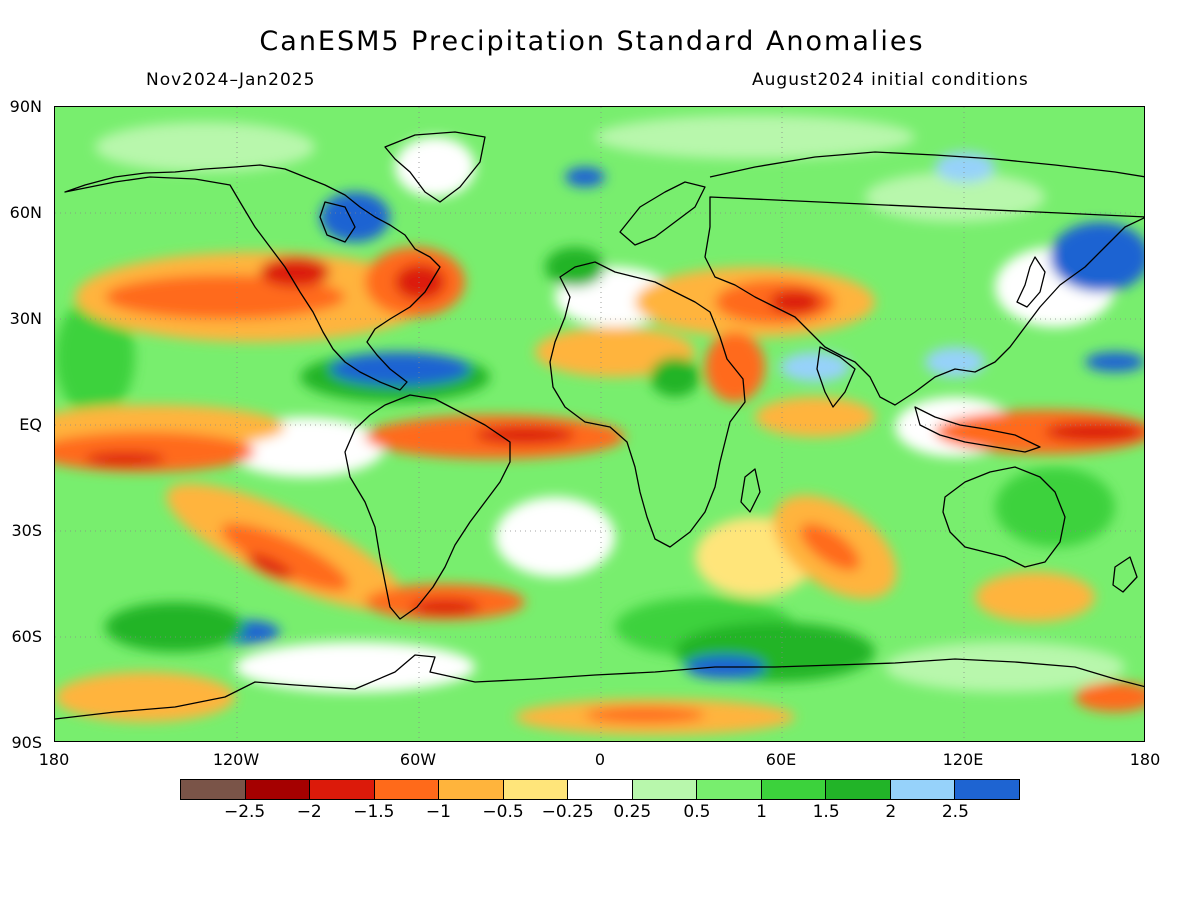  I want to click on initial-conditions: August2024 initial conditions, so click(890, 80).